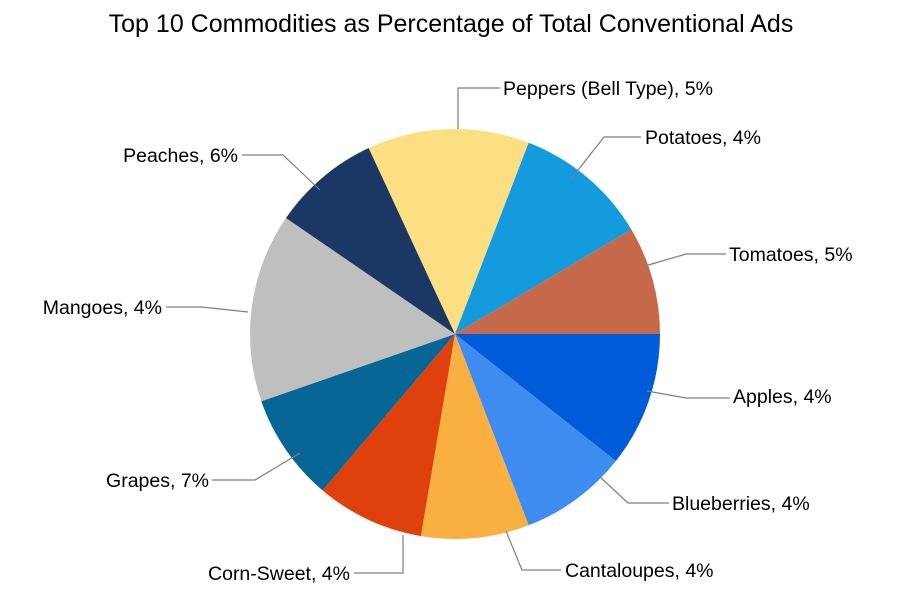  What do you see at coordinates (279, 574) in the screenshot?
I see `slice-label: Corn-Sweet, 4%` at bounding box center [279, 574].